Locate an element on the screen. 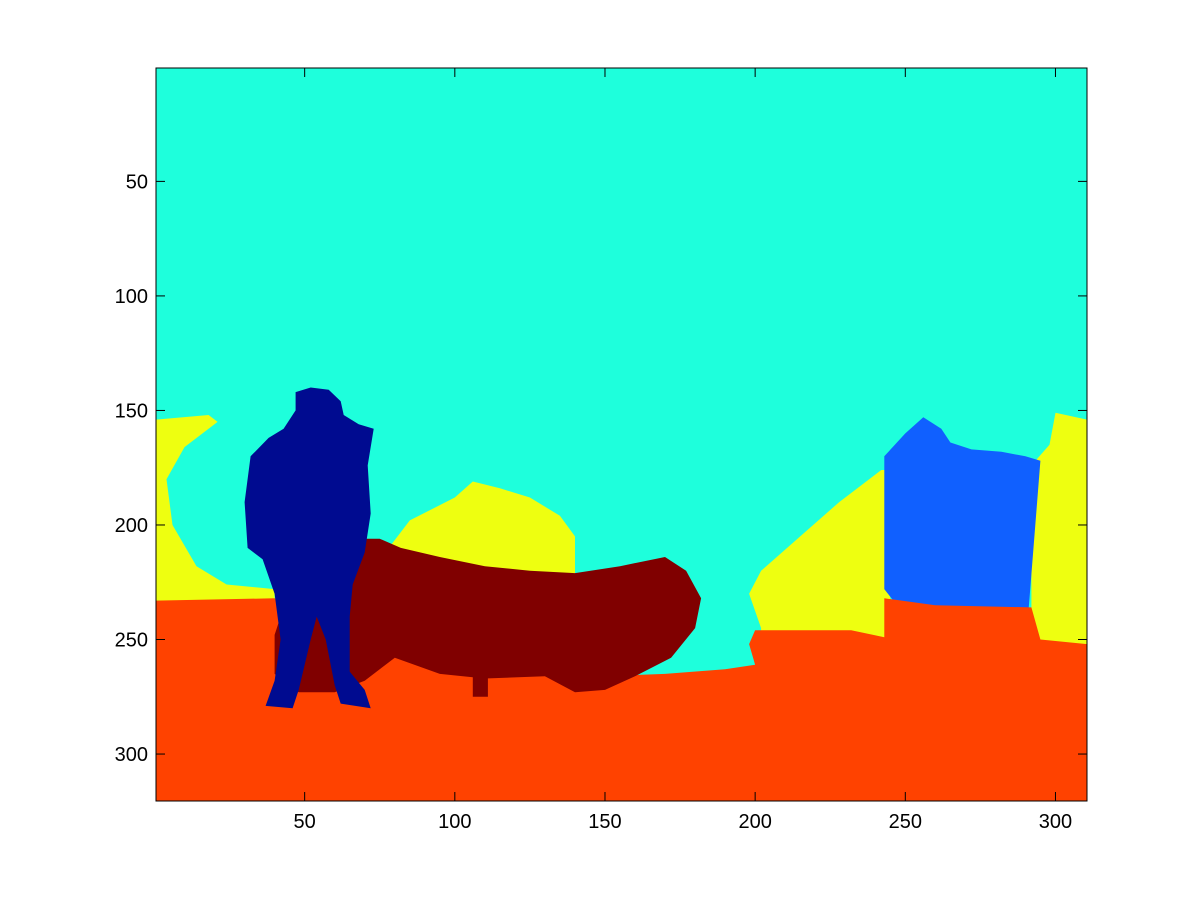  x-tick-label-250: 250 is located at coordinates (905, 822).